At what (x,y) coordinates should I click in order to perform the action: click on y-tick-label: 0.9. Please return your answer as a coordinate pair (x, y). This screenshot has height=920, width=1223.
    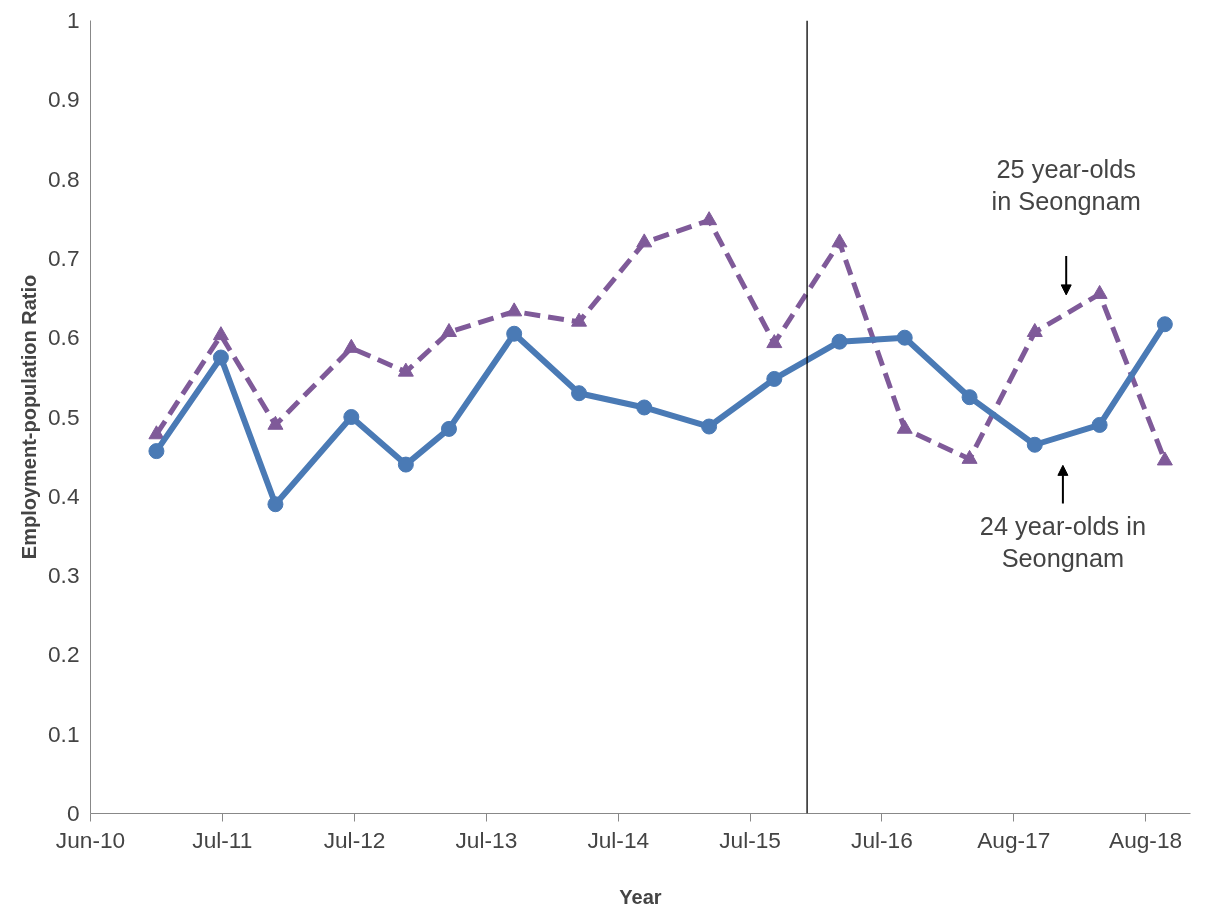
    Looking at the image, I should click on (64, 99).